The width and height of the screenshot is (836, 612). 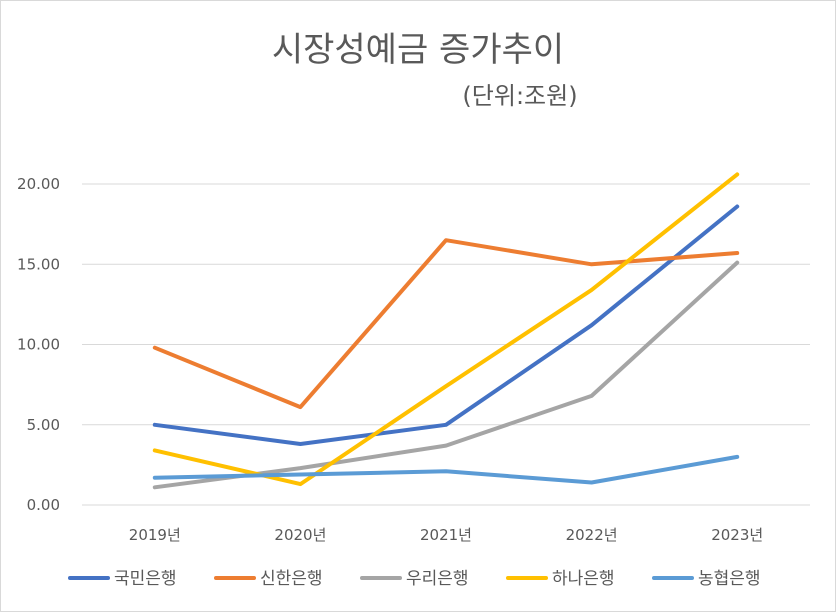 What do you see at coordinates (155, 535) in the screenshot?
I see `x-tick-label: 2019년` at bounding box center [155, 535].